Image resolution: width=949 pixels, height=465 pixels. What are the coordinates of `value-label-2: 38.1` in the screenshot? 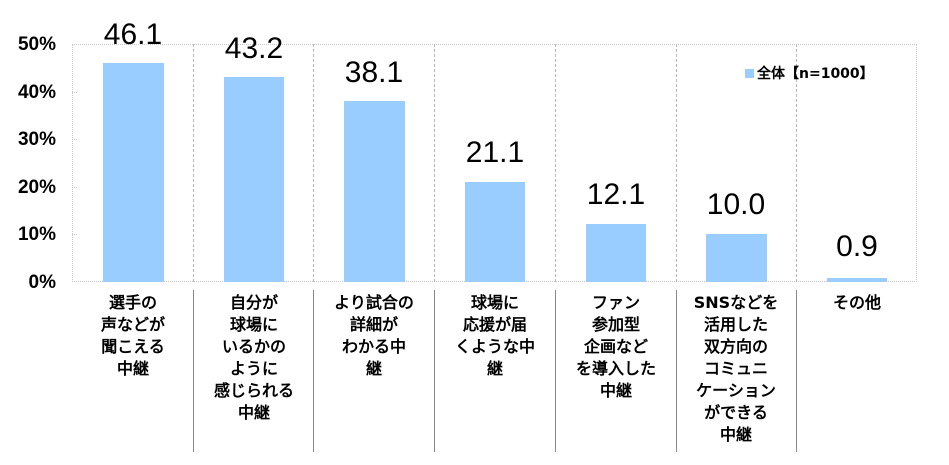 It's located at (374, 72).